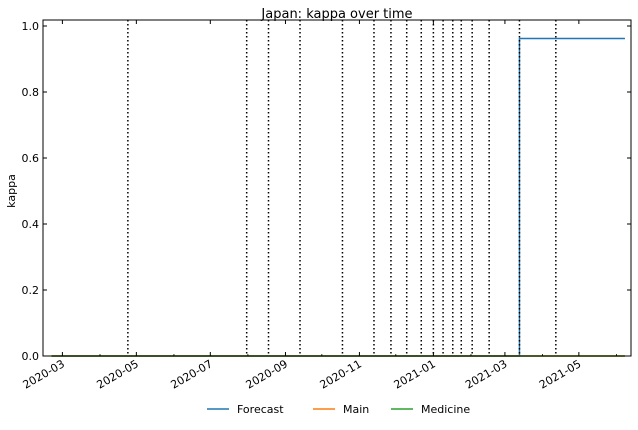  I want to click on legend-label-forecast: Forecast, so click(260, 409).